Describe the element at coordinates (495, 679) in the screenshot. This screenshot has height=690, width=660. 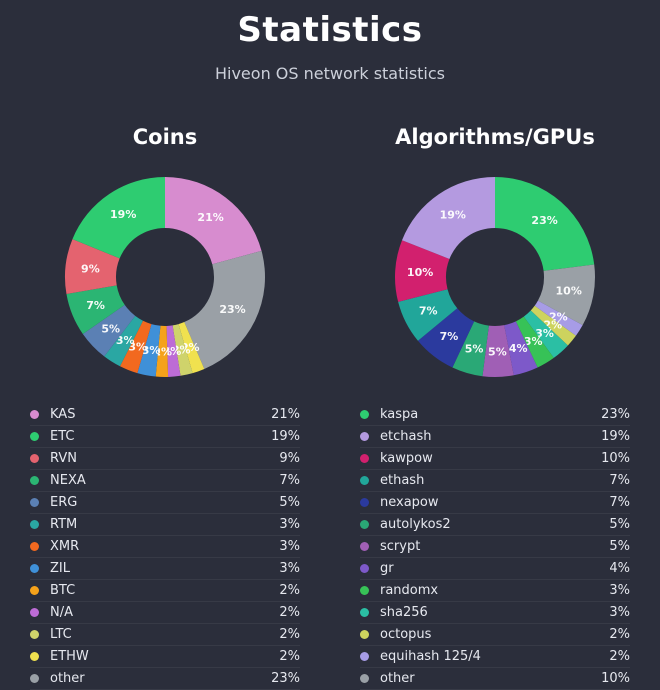
I see `legend-row-other: other 10%` at that location.